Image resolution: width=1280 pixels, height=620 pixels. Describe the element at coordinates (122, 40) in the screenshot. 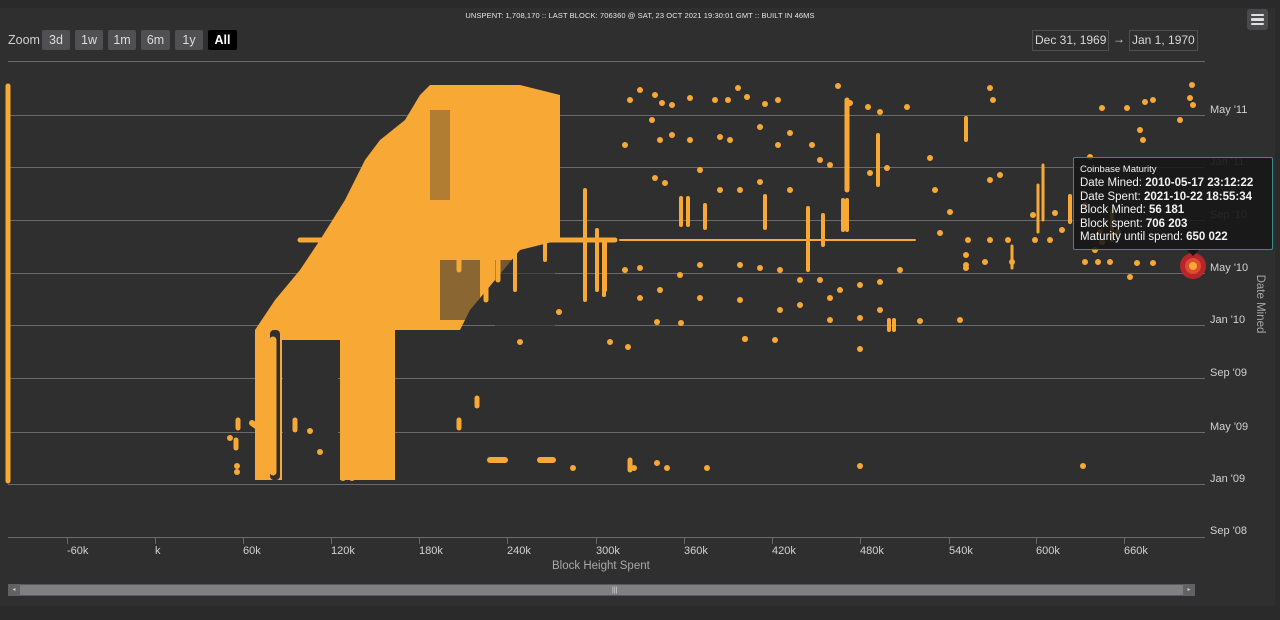

I see `zoom-1m-button: 1m` at that location.